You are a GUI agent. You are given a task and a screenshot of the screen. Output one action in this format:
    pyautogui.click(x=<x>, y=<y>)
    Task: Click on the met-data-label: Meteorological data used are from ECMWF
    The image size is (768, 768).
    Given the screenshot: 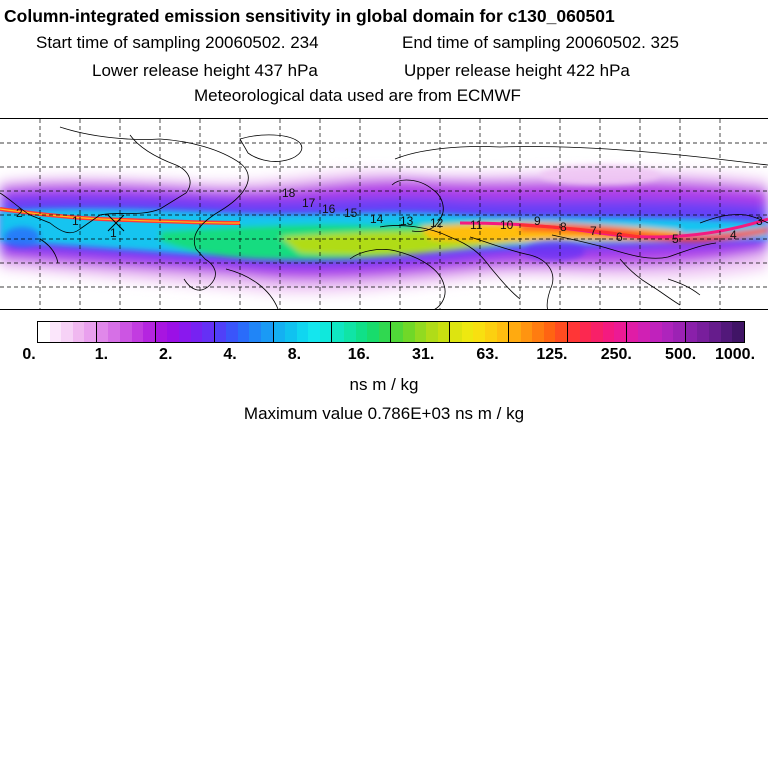 What is the action you would take?
    pyautogui.click(x=357, y=95)
    